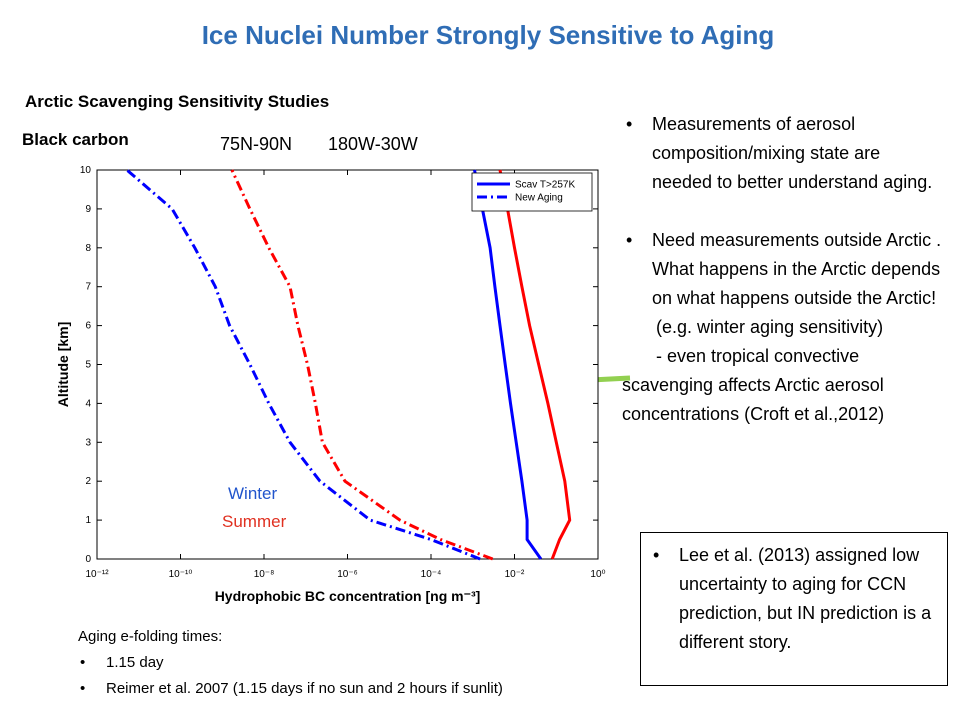  Describe the element at coordinates (545, 185) in the screenshot. I see `legend-label: Scav T>257K` at that location.